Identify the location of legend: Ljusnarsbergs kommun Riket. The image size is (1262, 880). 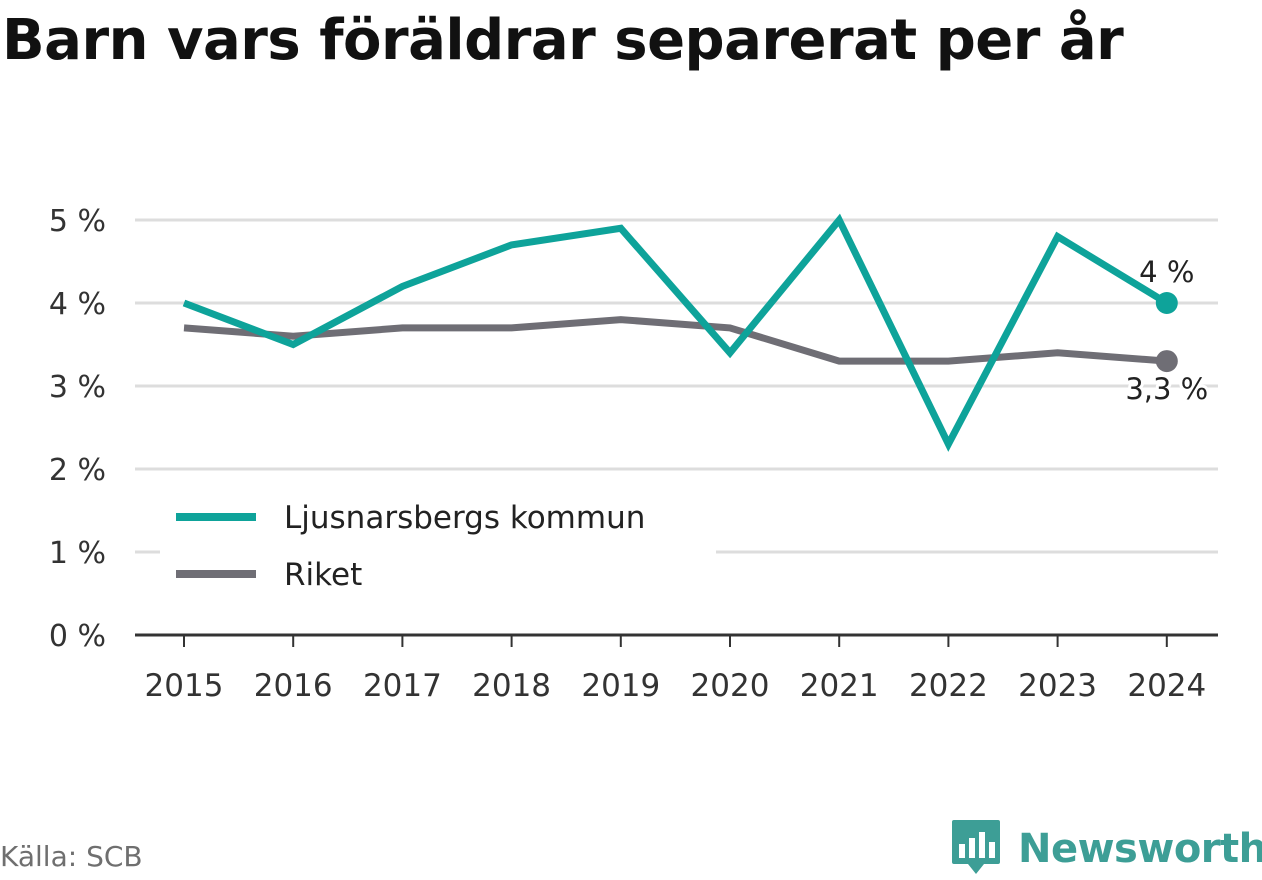
(438, 548).